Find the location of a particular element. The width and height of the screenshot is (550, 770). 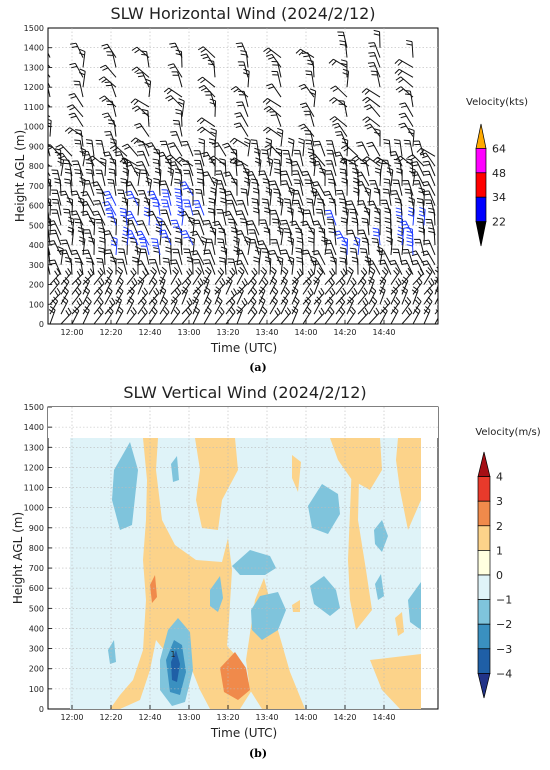

colorbar-label: 2 is located at coordinates (499, 526).